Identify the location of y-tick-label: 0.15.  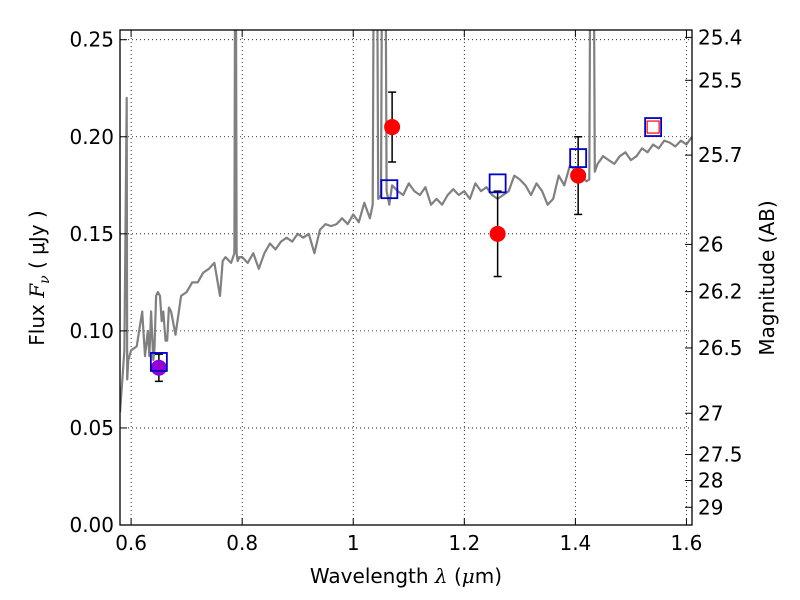
(91, 234).